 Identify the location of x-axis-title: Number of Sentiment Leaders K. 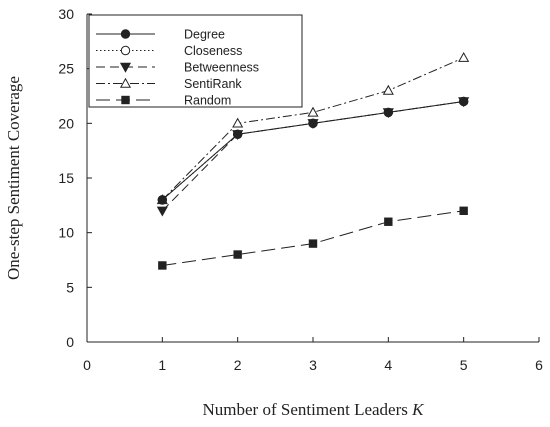
(314, 409).